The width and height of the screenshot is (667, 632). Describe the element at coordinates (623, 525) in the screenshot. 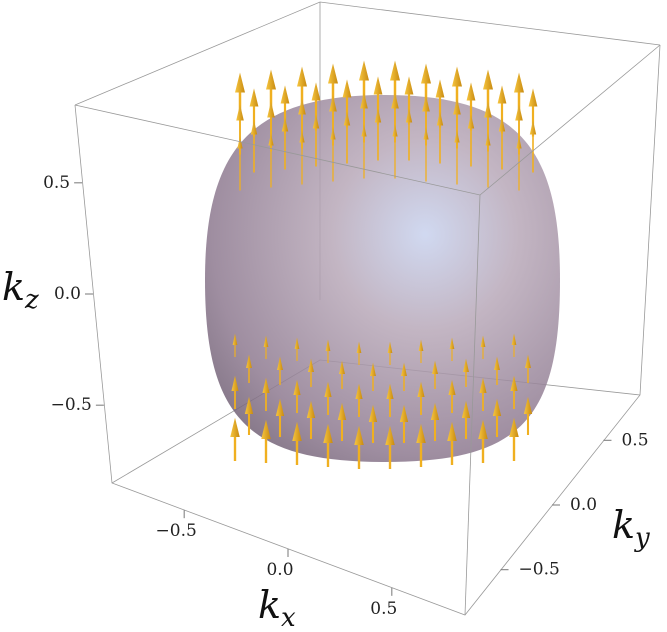

I see `y-label-symbol: k` at that location.